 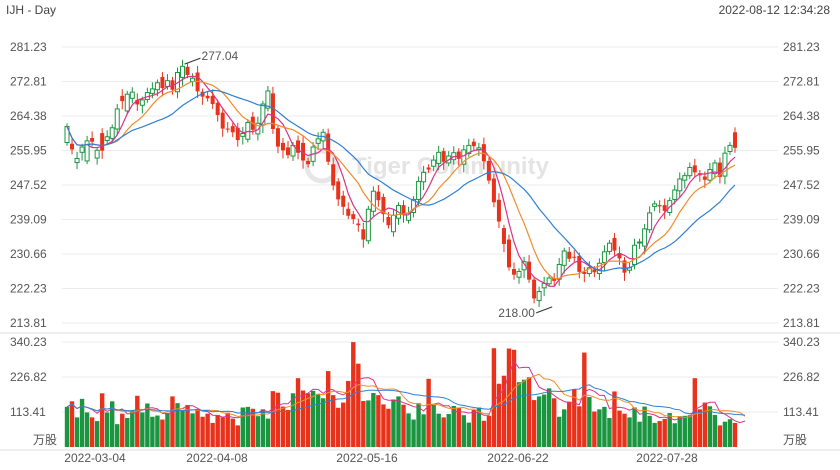 What do you see at coordinates (28, 254) in the screenshot?
I see `price-tick-left: 230.66` at bounding box center [28, 254].